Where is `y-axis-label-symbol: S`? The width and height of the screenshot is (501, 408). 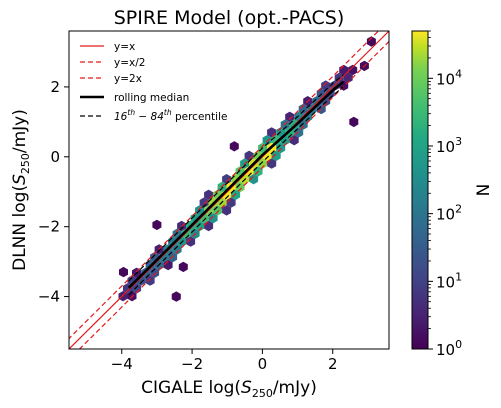 y-axis-label-symbol: S is located at coordinates (20, 179).